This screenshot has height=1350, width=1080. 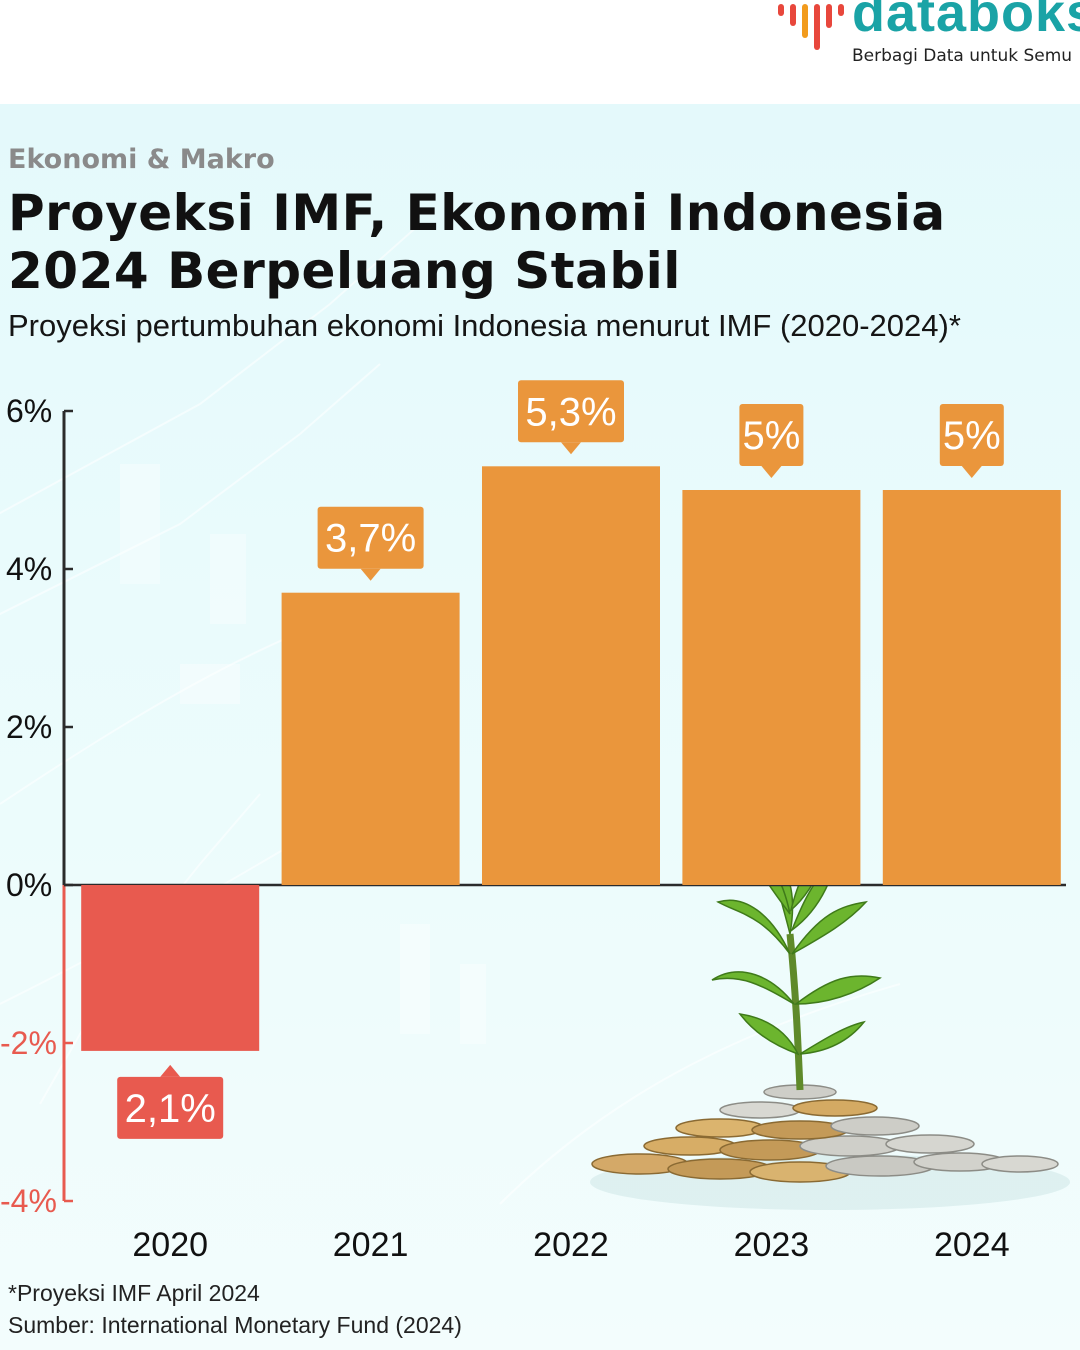 I want to click on y-tick-label: -2%, so click(x=28, y=1043).